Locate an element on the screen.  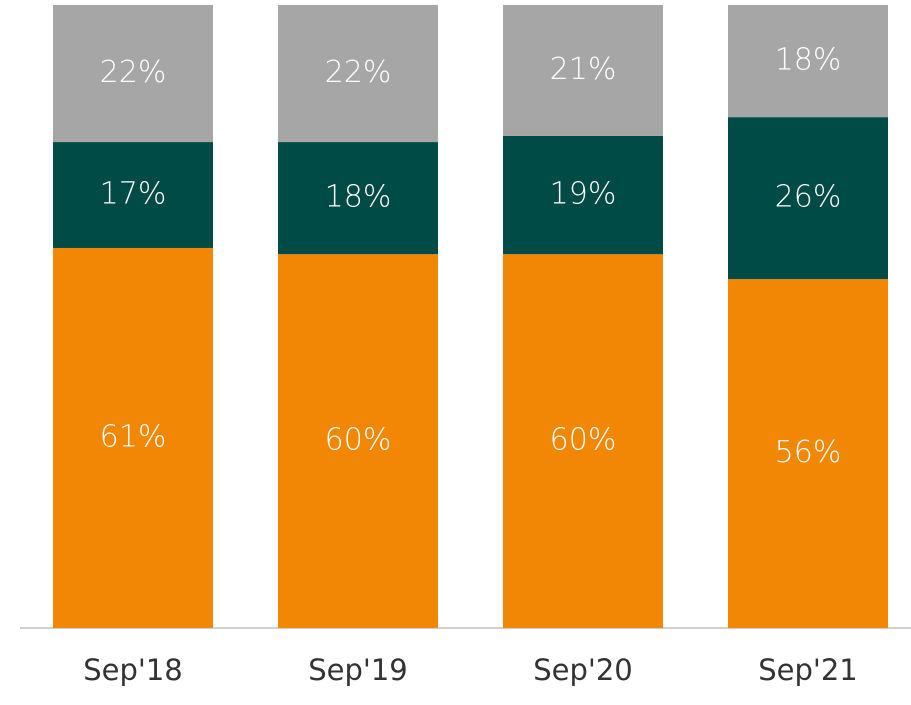
data-label: 21% is located at coordinates (583, 69).